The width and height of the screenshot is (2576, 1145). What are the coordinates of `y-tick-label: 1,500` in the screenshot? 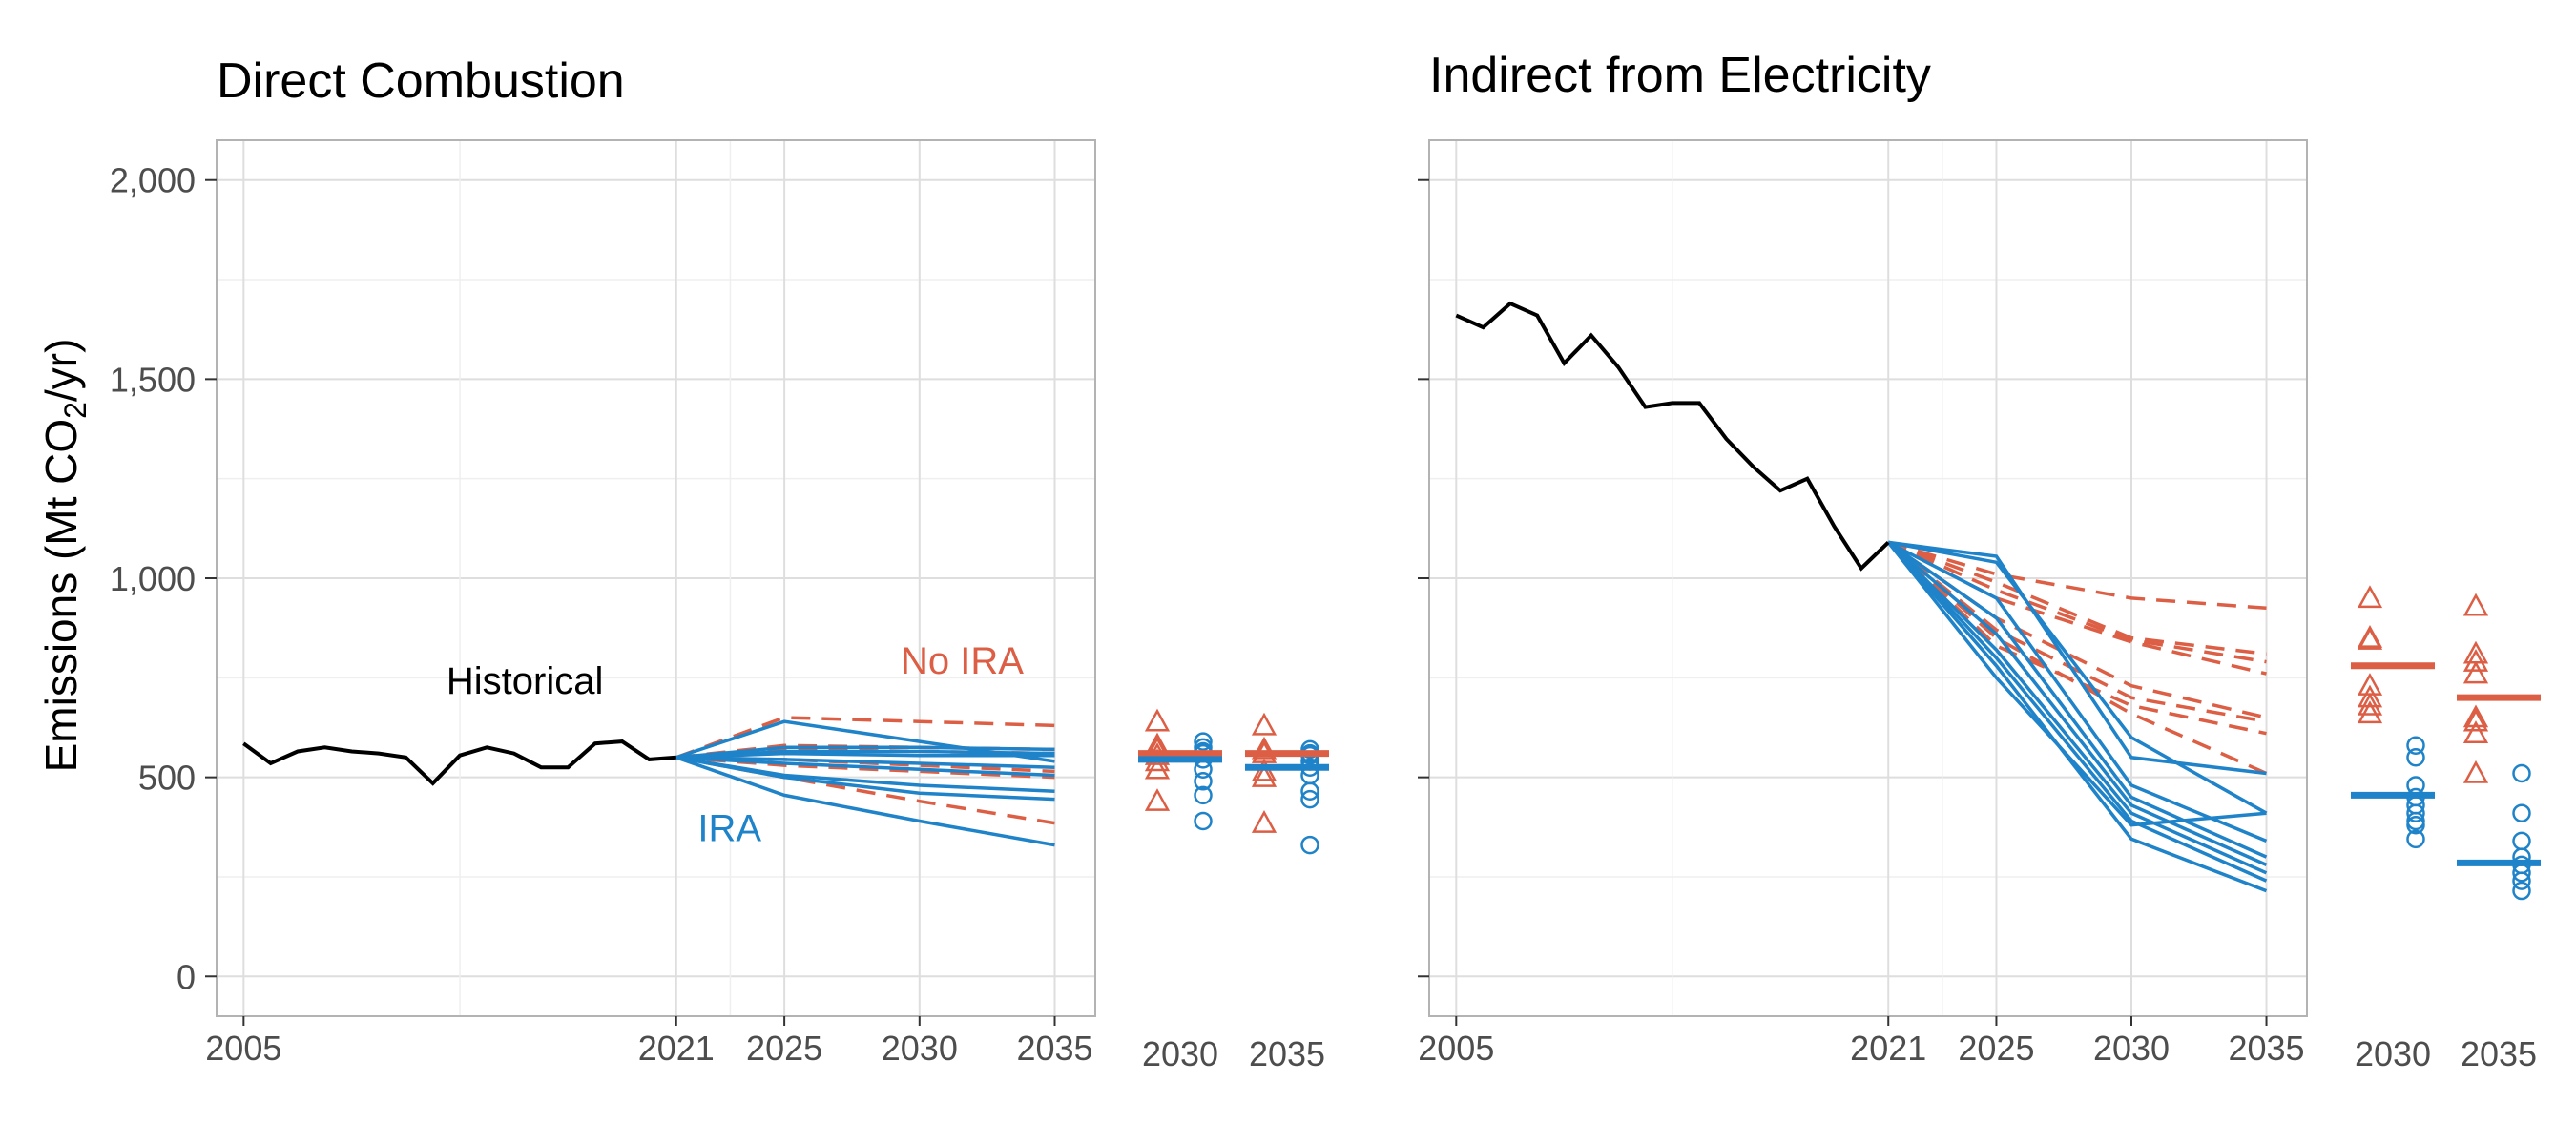 It's located at (153, 379).